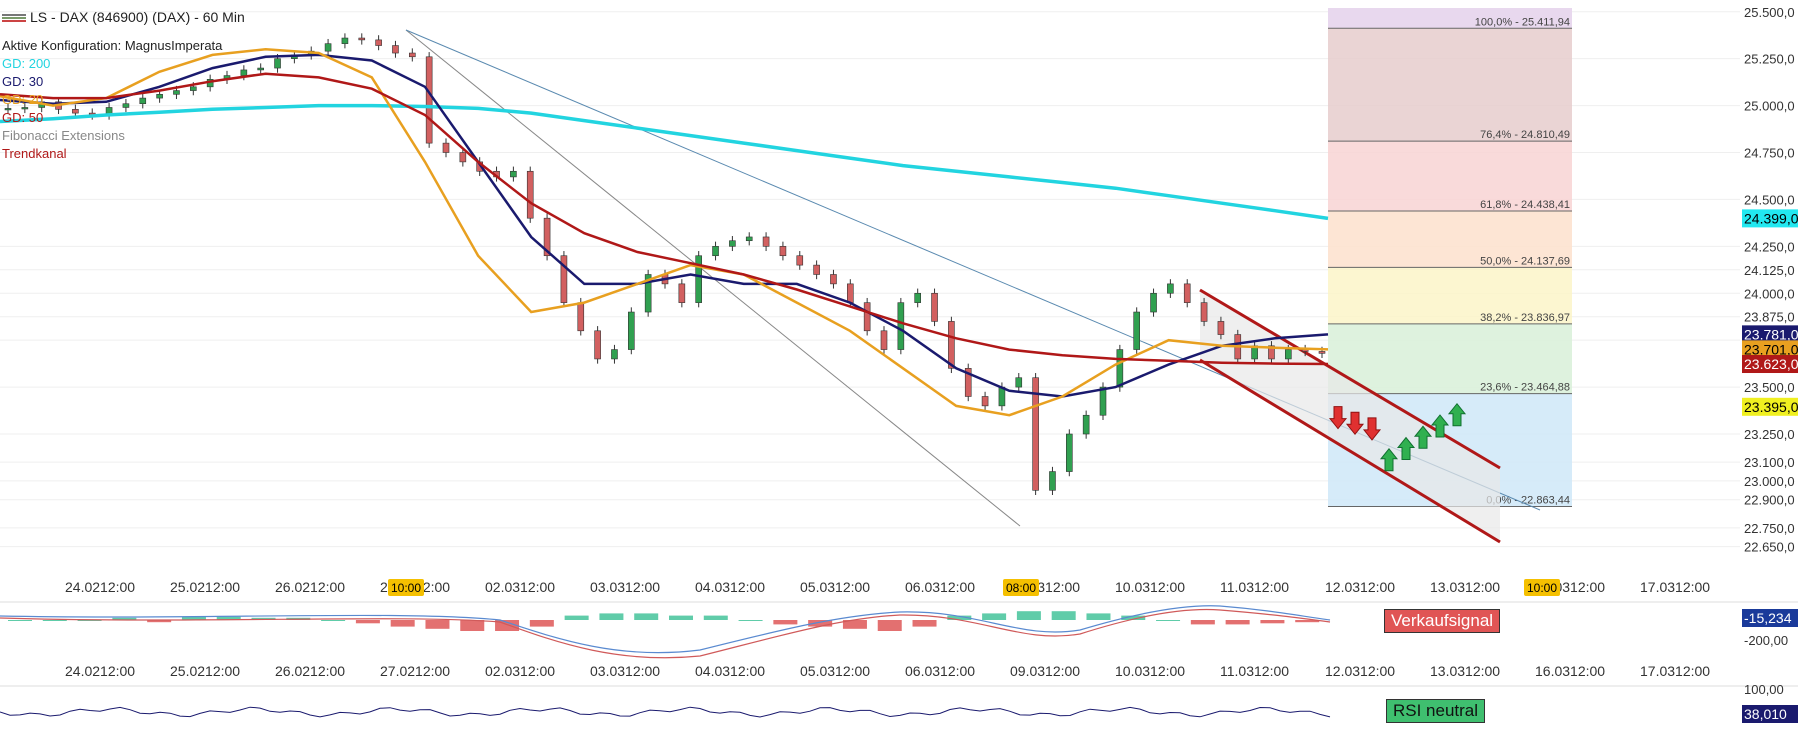 The image size is (1798, 736). Describe the element at coordinates (23, 99) in the screenshot. I see `legend-item: GD: 20` at that location.